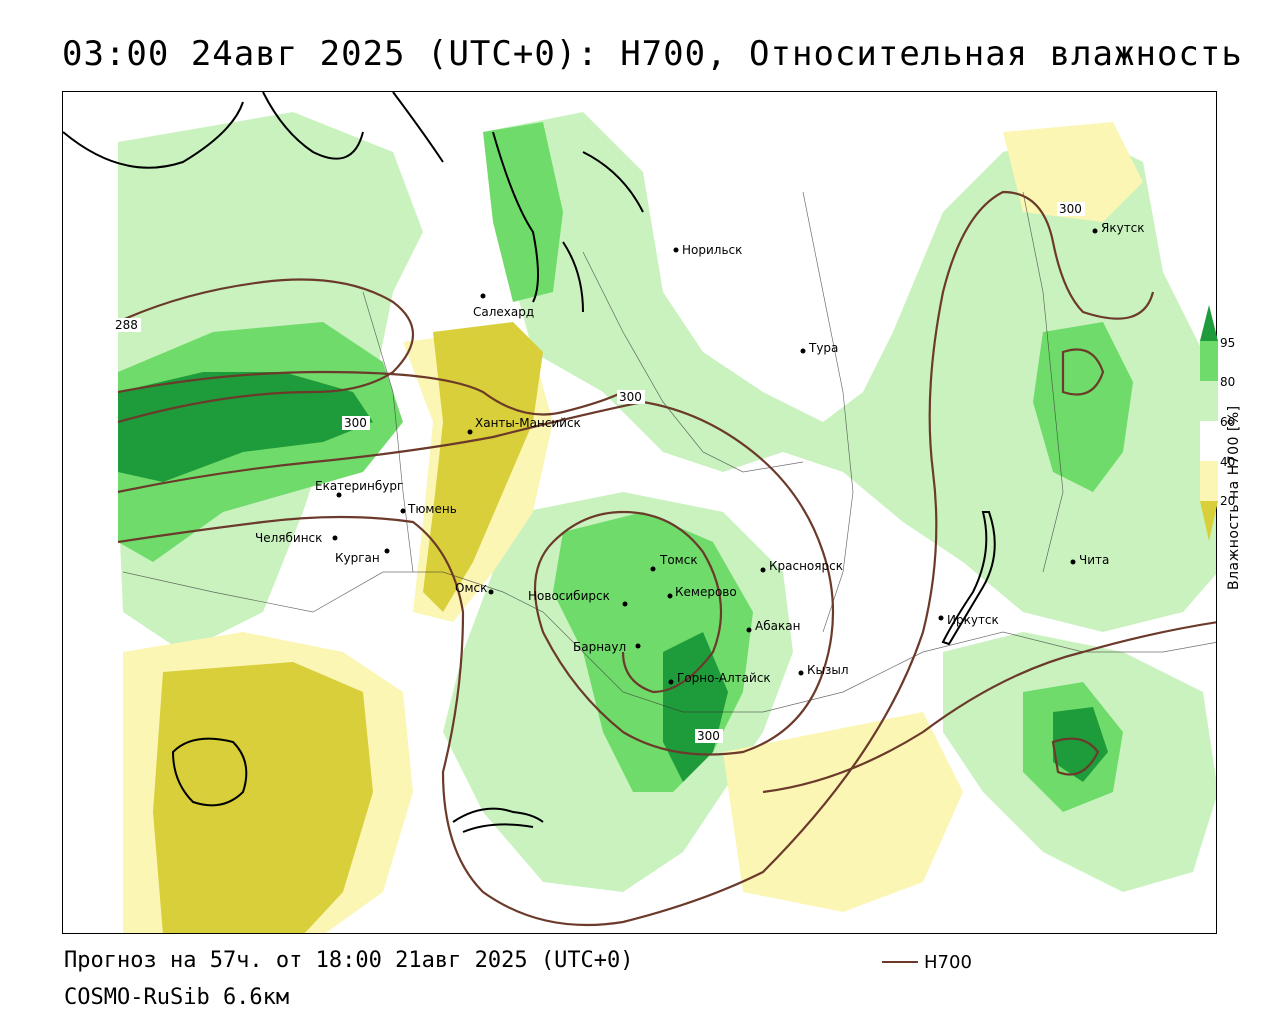 This screenshot has height=1024, width=1280. What do you see at coordinates (483, 296) in the screenshot?
I see `city-dot-salekhard` at bounding box center [483, 296].